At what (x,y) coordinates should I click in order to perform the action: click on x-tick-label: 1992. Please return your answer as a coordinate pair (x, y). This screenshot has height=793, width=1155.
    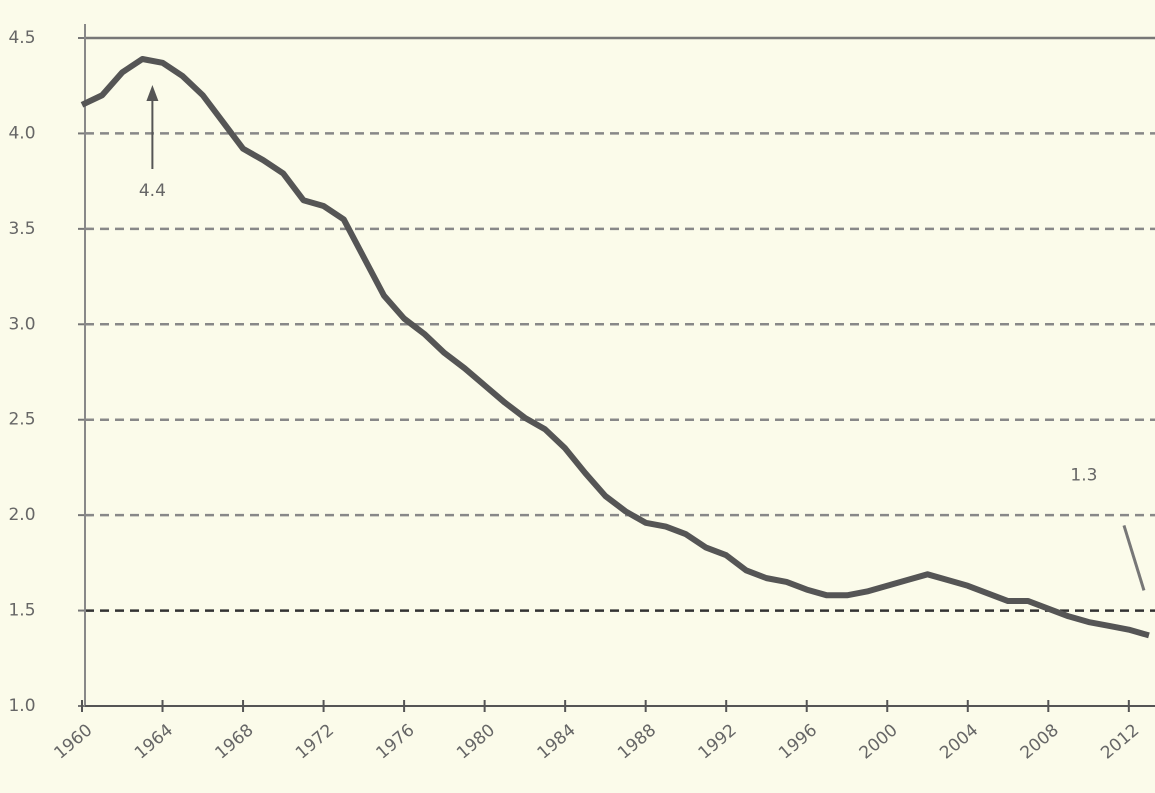
    Looking at the image, I should click on (718, 741).